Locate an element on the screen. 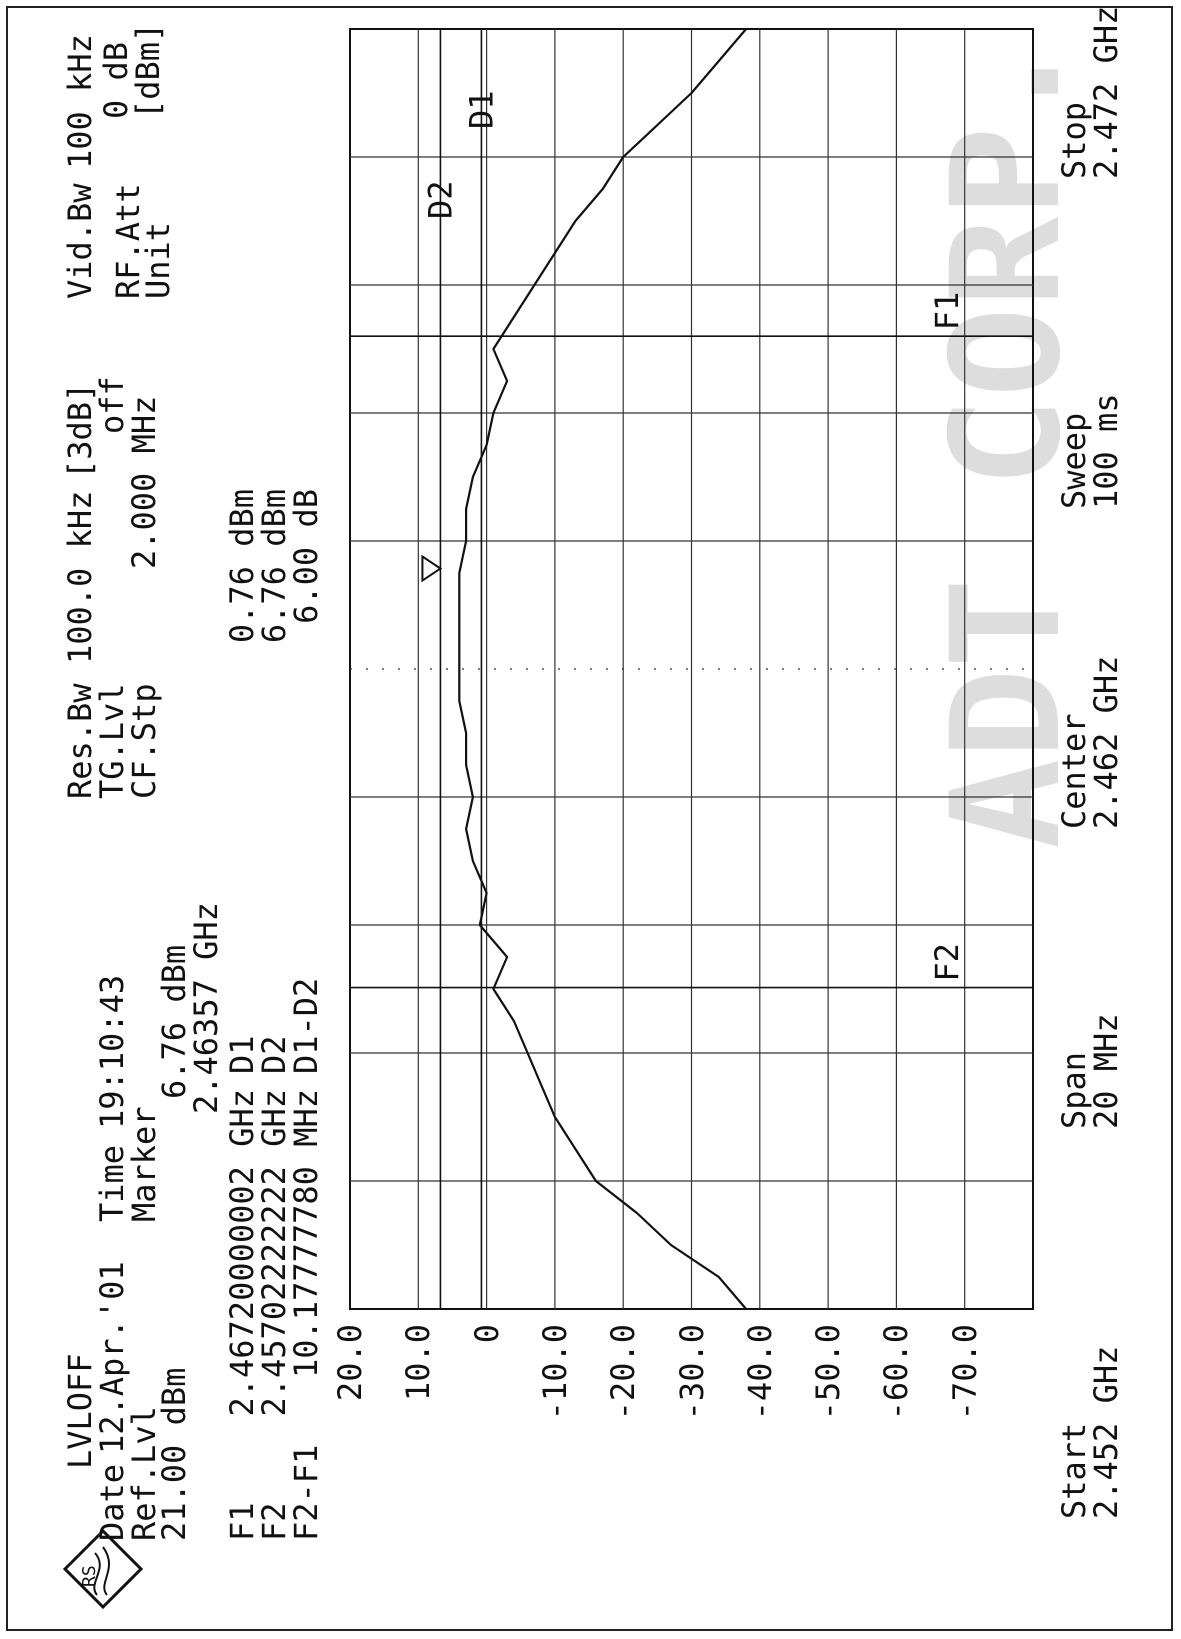 The image size is (1181, 1639). stop-label: Stop is located at coordinates (1074, 140).